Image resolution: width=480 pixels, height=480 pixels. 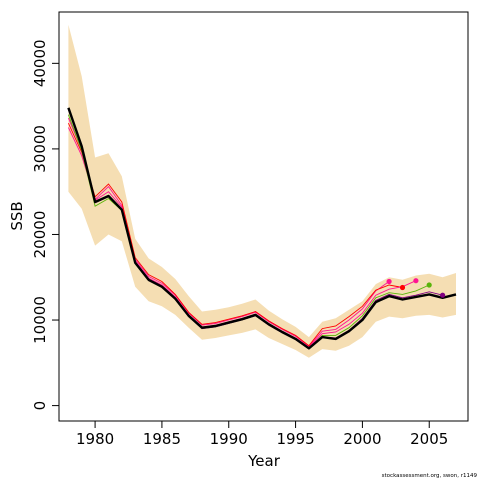 What do you see at coordinates (40, 320) in the screenshot?
I see `y-tick-label-10000: 10000` at bounding box center [40, 320].